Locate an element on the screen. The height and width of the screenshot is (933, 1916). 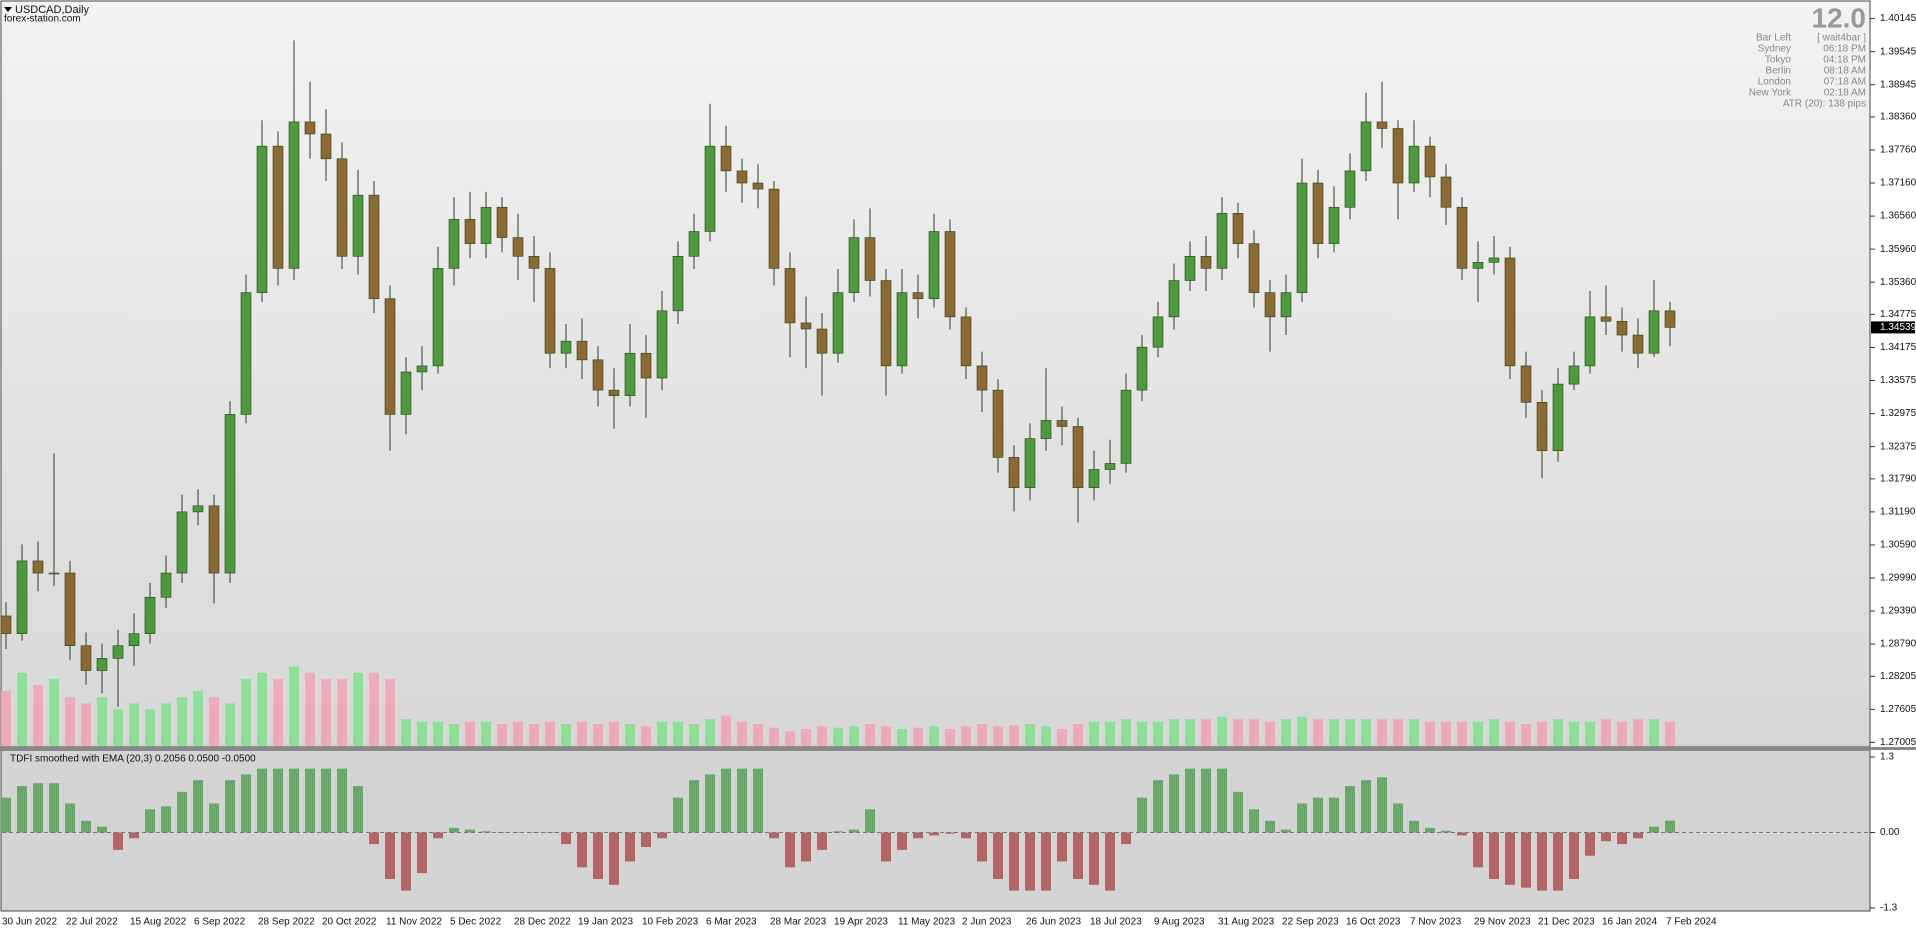
x-tick-label: 21 Dec 2023 is located at coordinates (1566, 922).